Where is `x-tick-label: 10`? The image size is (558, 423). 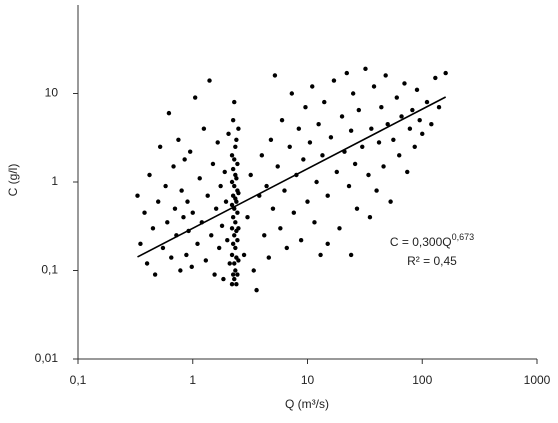
x-tick-label: 10 is located at coordinates (308, 380).